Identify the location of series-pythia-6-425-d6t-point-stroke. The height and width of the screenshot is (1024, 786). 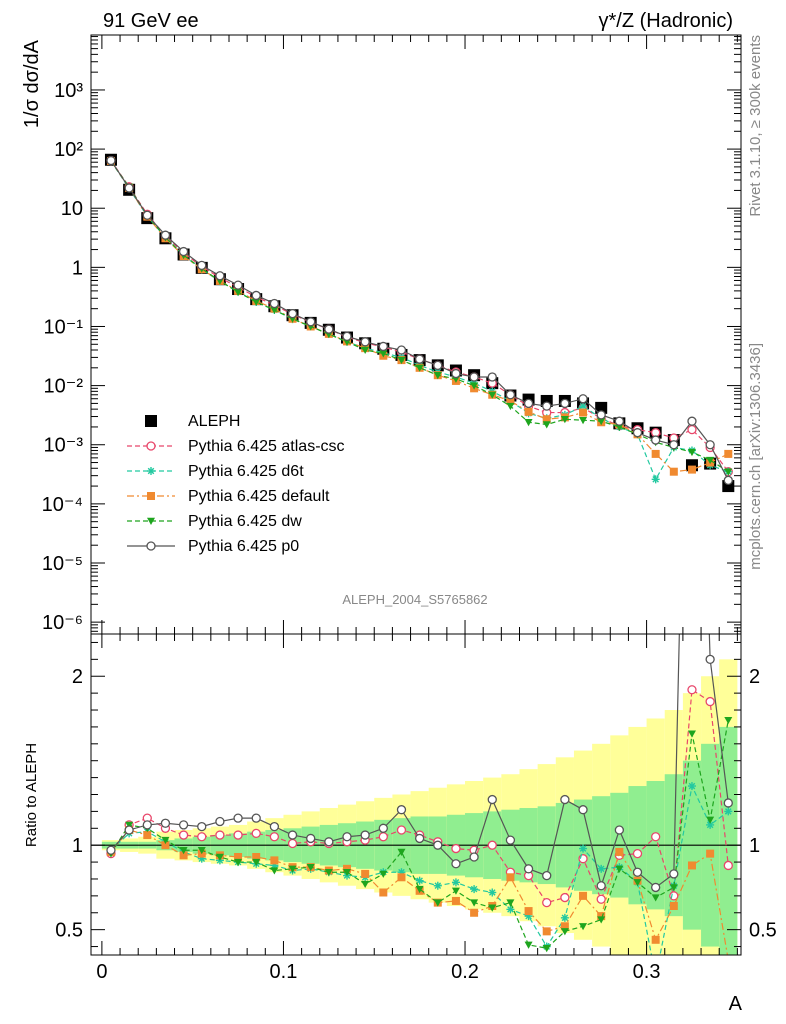
(583, 406).